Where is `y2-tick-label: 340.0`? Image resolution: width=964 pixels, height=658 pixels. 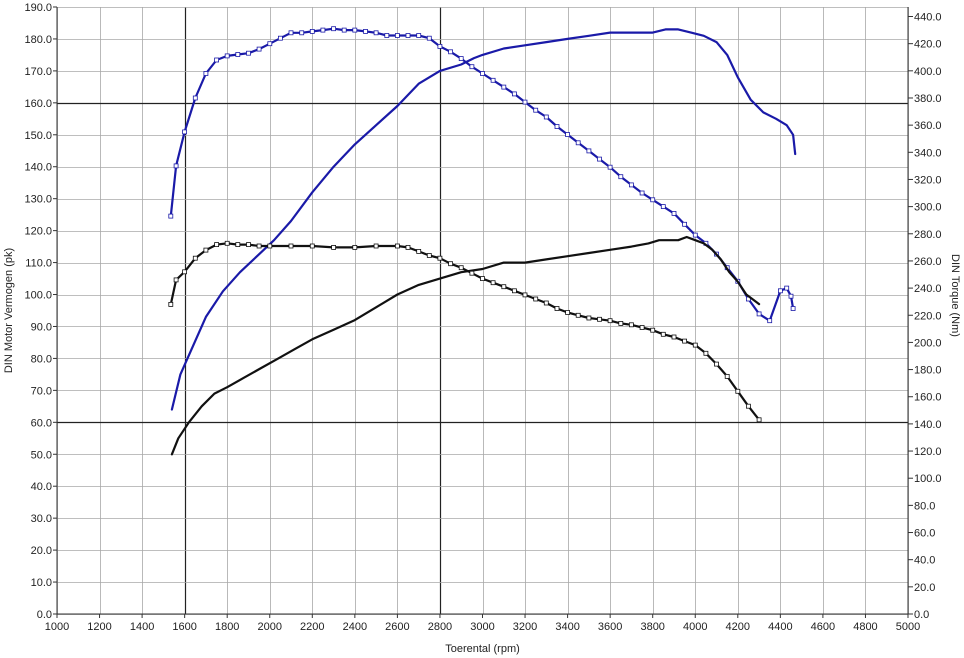
y2-tick-label: 340.0 is located at coordinates (928, 153).